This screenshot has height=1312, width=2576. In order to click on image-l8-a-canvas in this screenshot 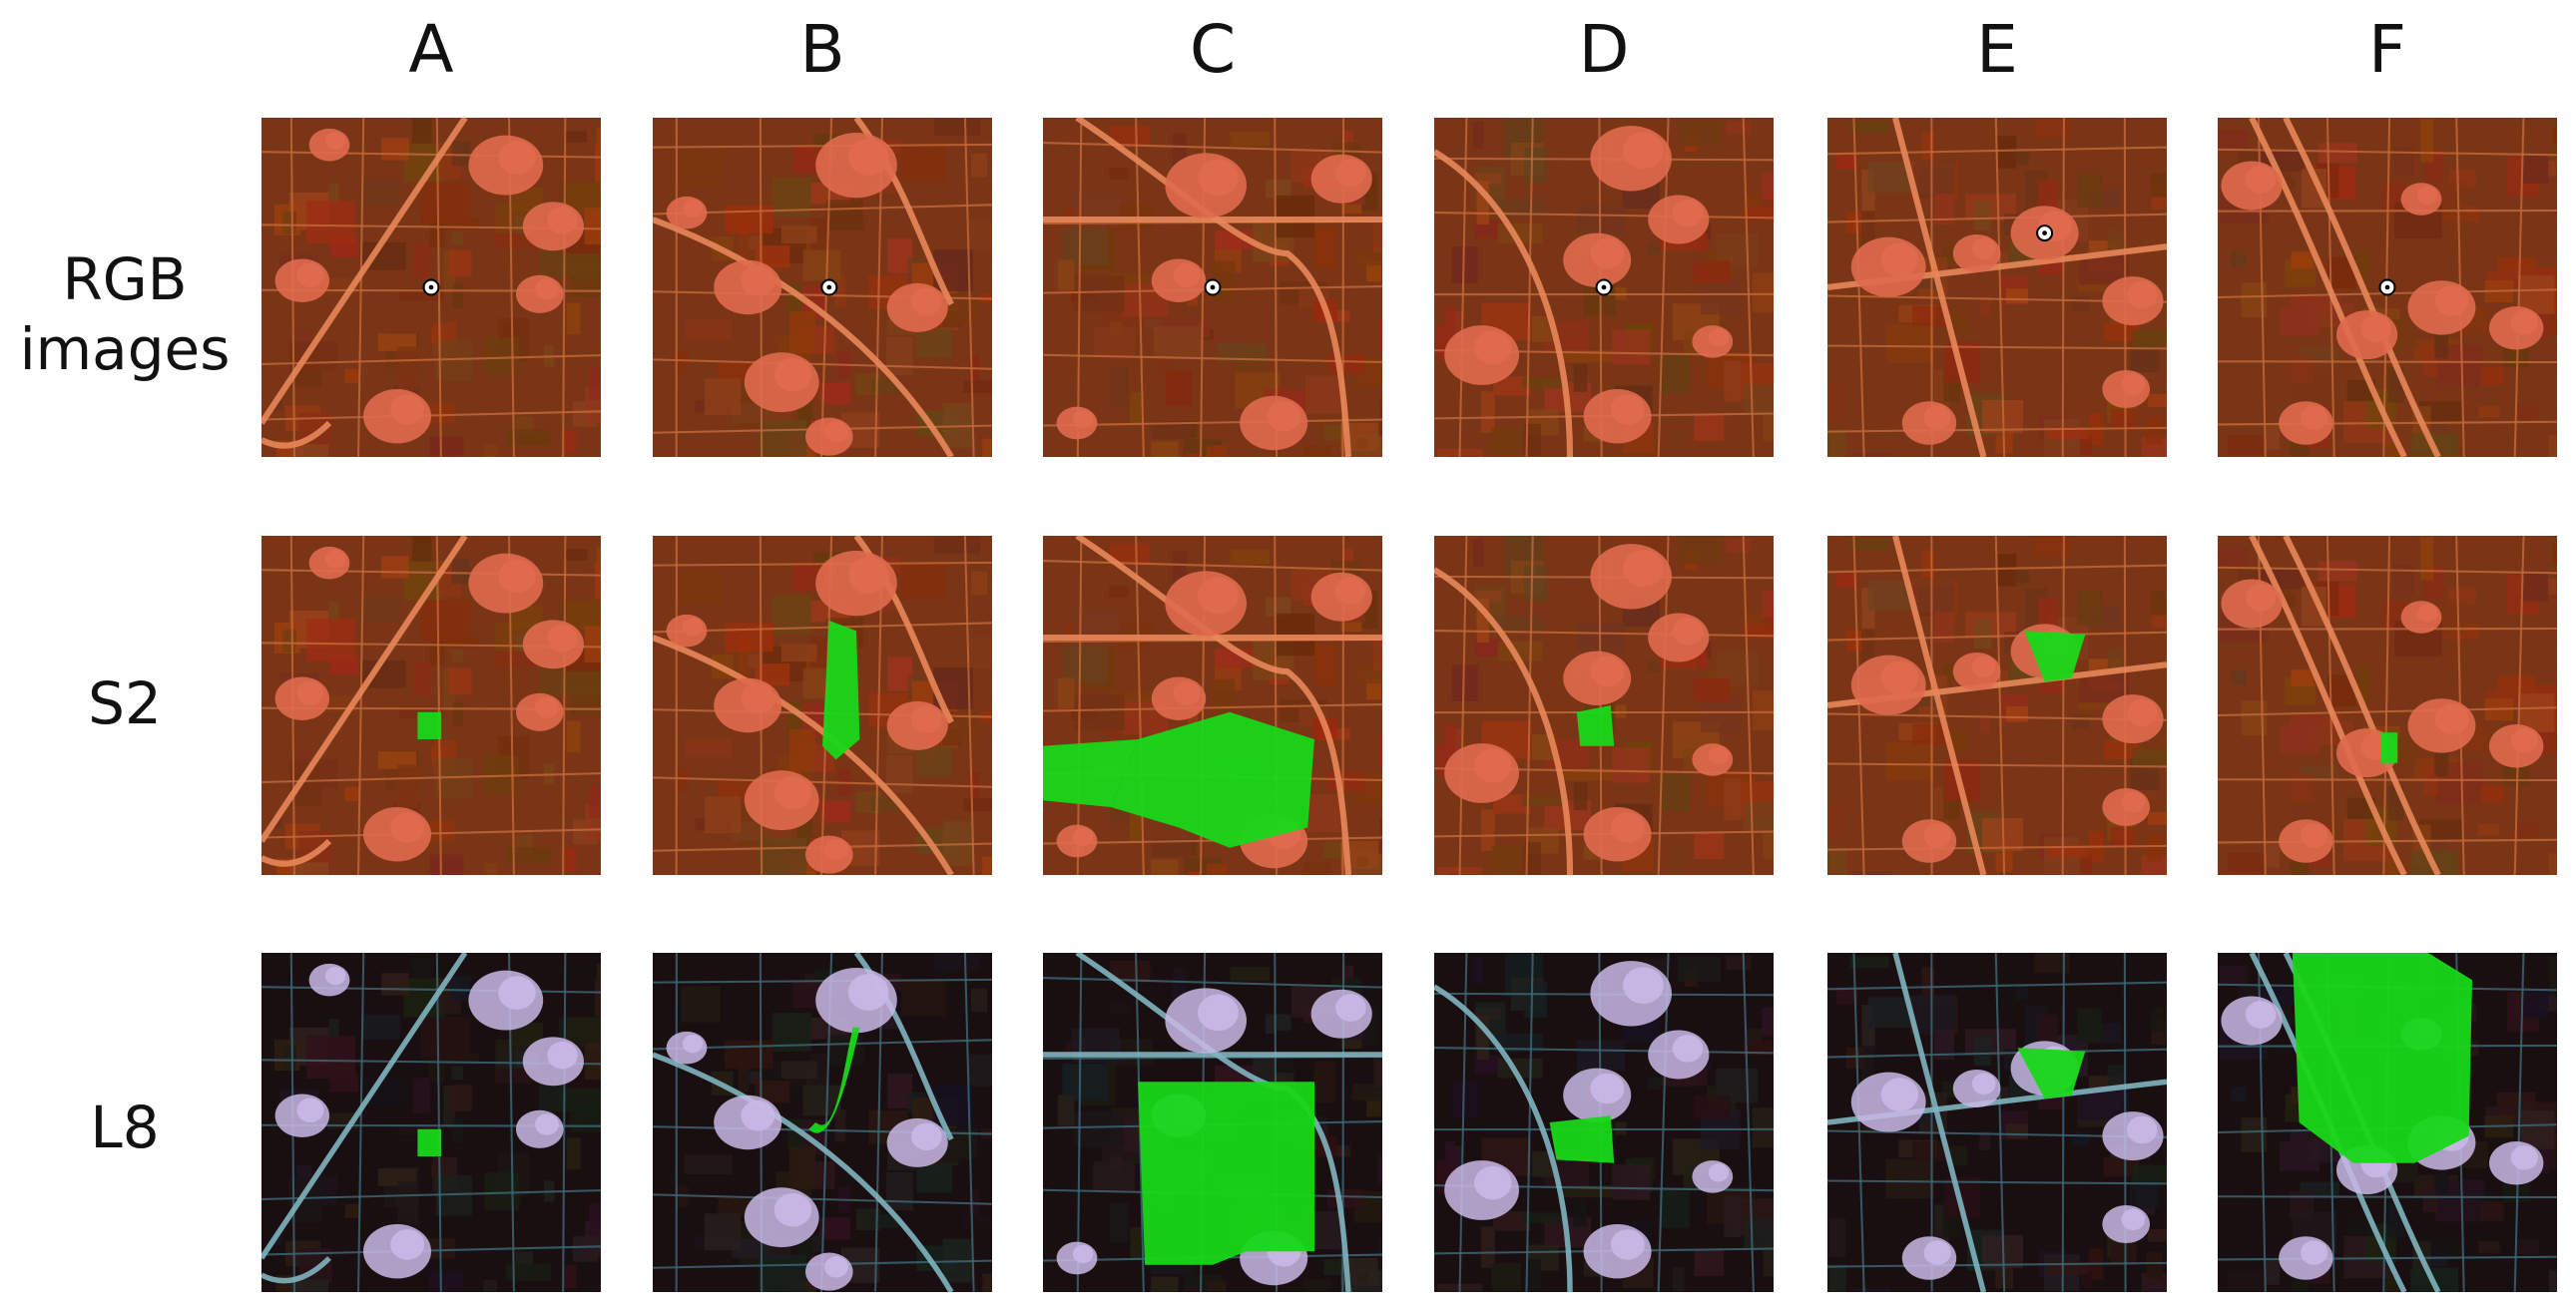, I will do `click(431, 1122)`.